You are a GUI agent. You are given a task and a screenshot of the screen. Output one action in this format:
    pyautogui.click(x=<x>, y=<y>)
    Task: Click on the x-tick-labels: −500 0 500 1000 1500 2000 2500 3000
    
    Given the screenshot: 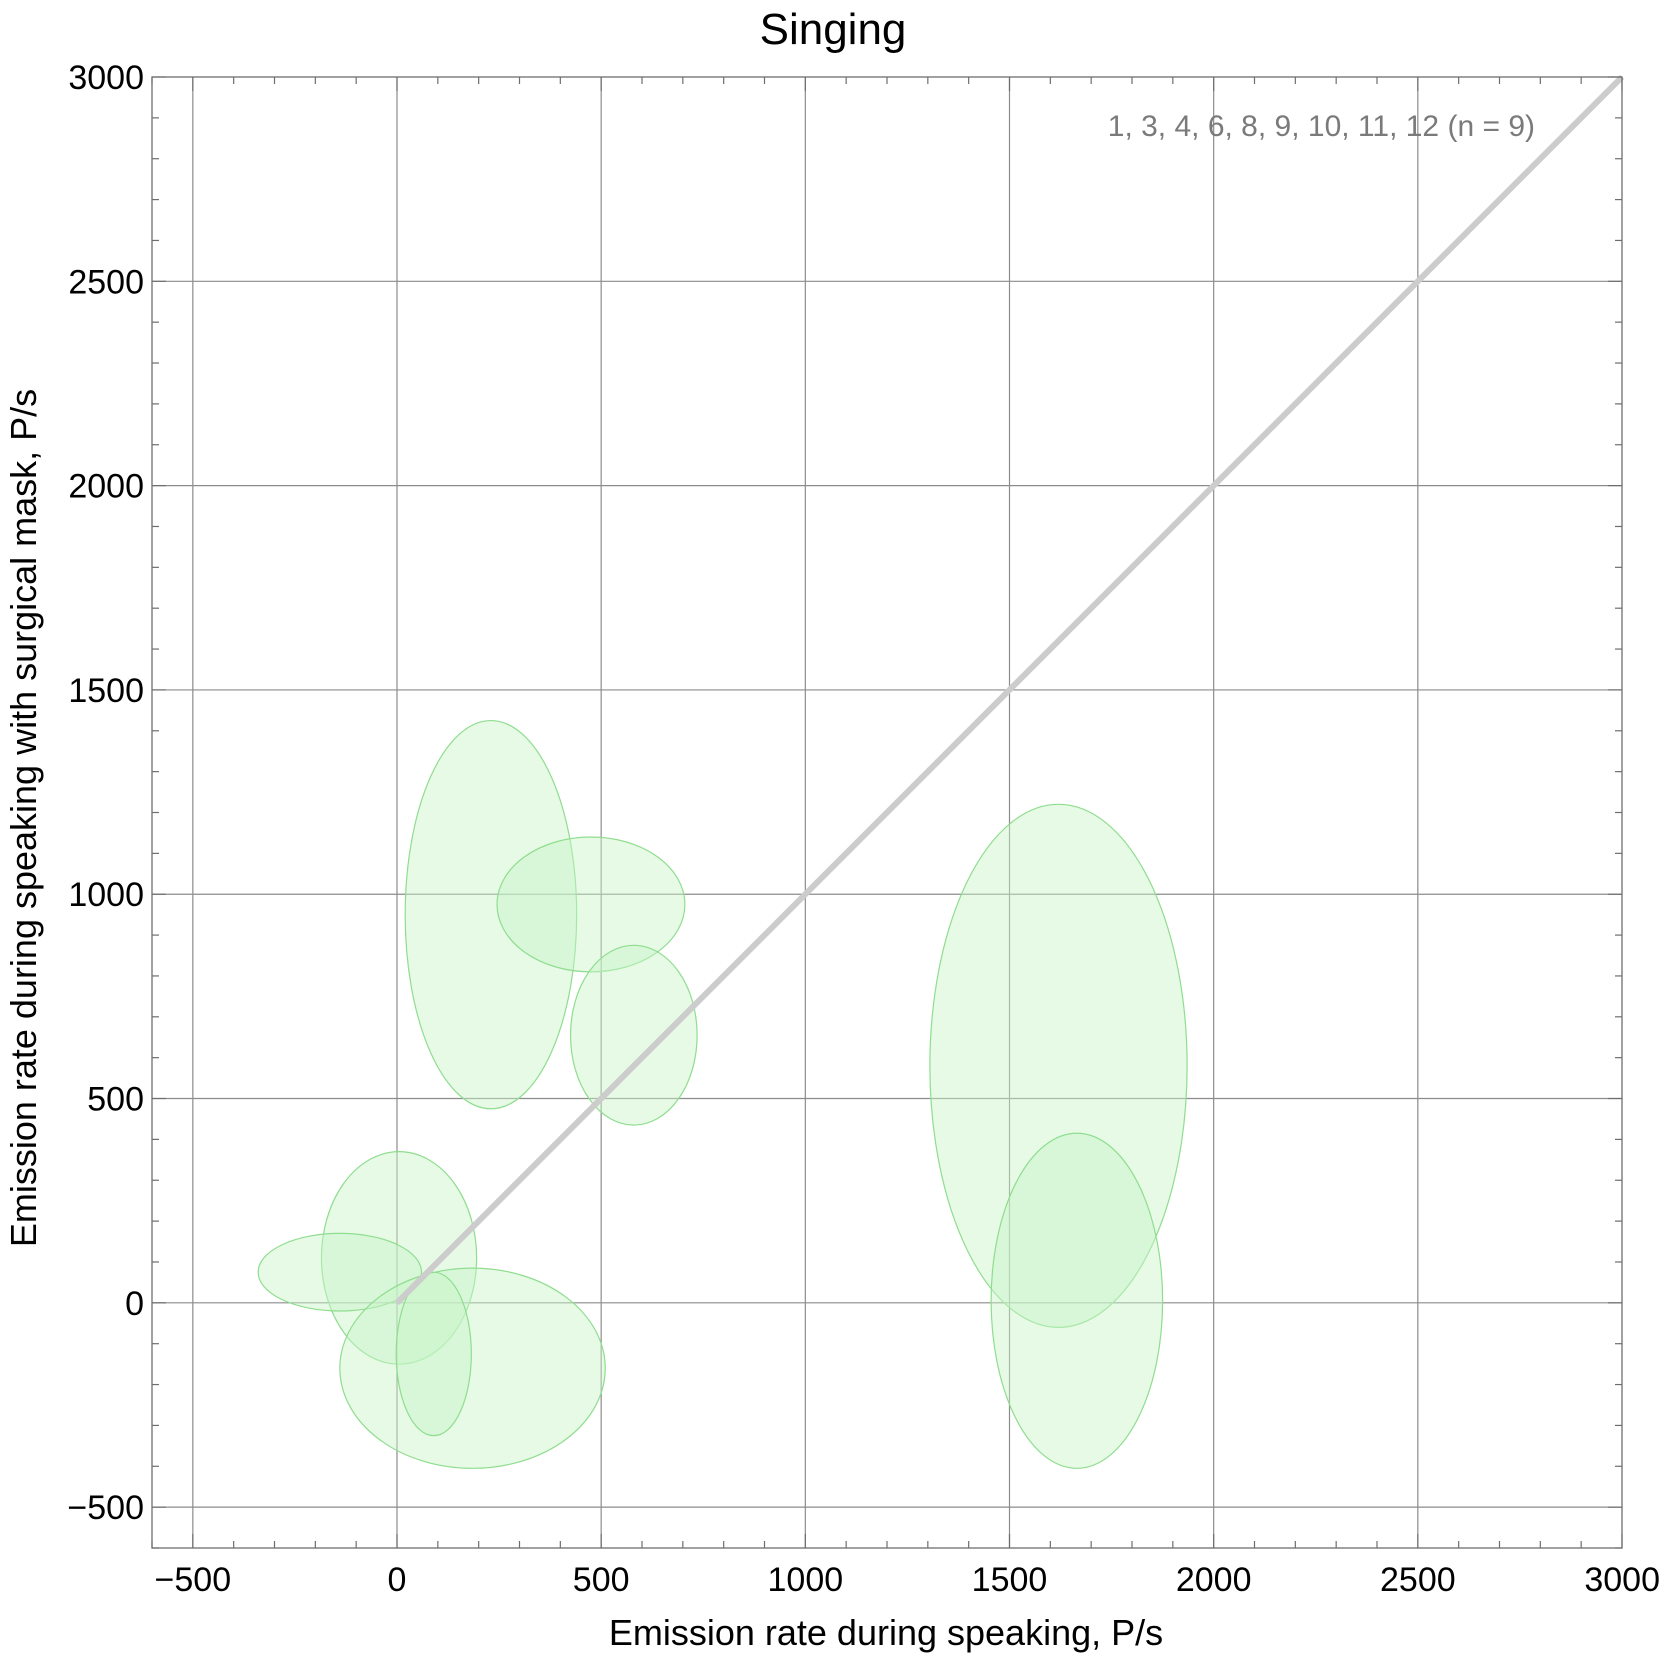 What is the action you would take?
    pyautogui.click(x=907, y=1580)
    